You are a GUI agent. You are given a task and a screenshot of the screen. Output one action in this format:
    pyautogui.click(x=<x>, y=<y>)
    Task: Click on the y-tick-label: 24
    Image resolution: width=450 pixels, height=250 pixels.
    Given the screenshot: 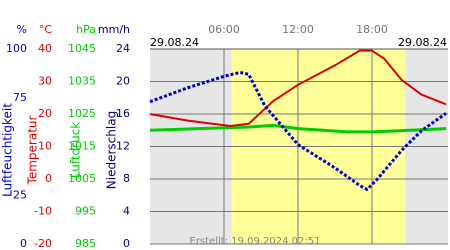 What is the action you would take?
    pyautogui.click(x=123, y=48)
    